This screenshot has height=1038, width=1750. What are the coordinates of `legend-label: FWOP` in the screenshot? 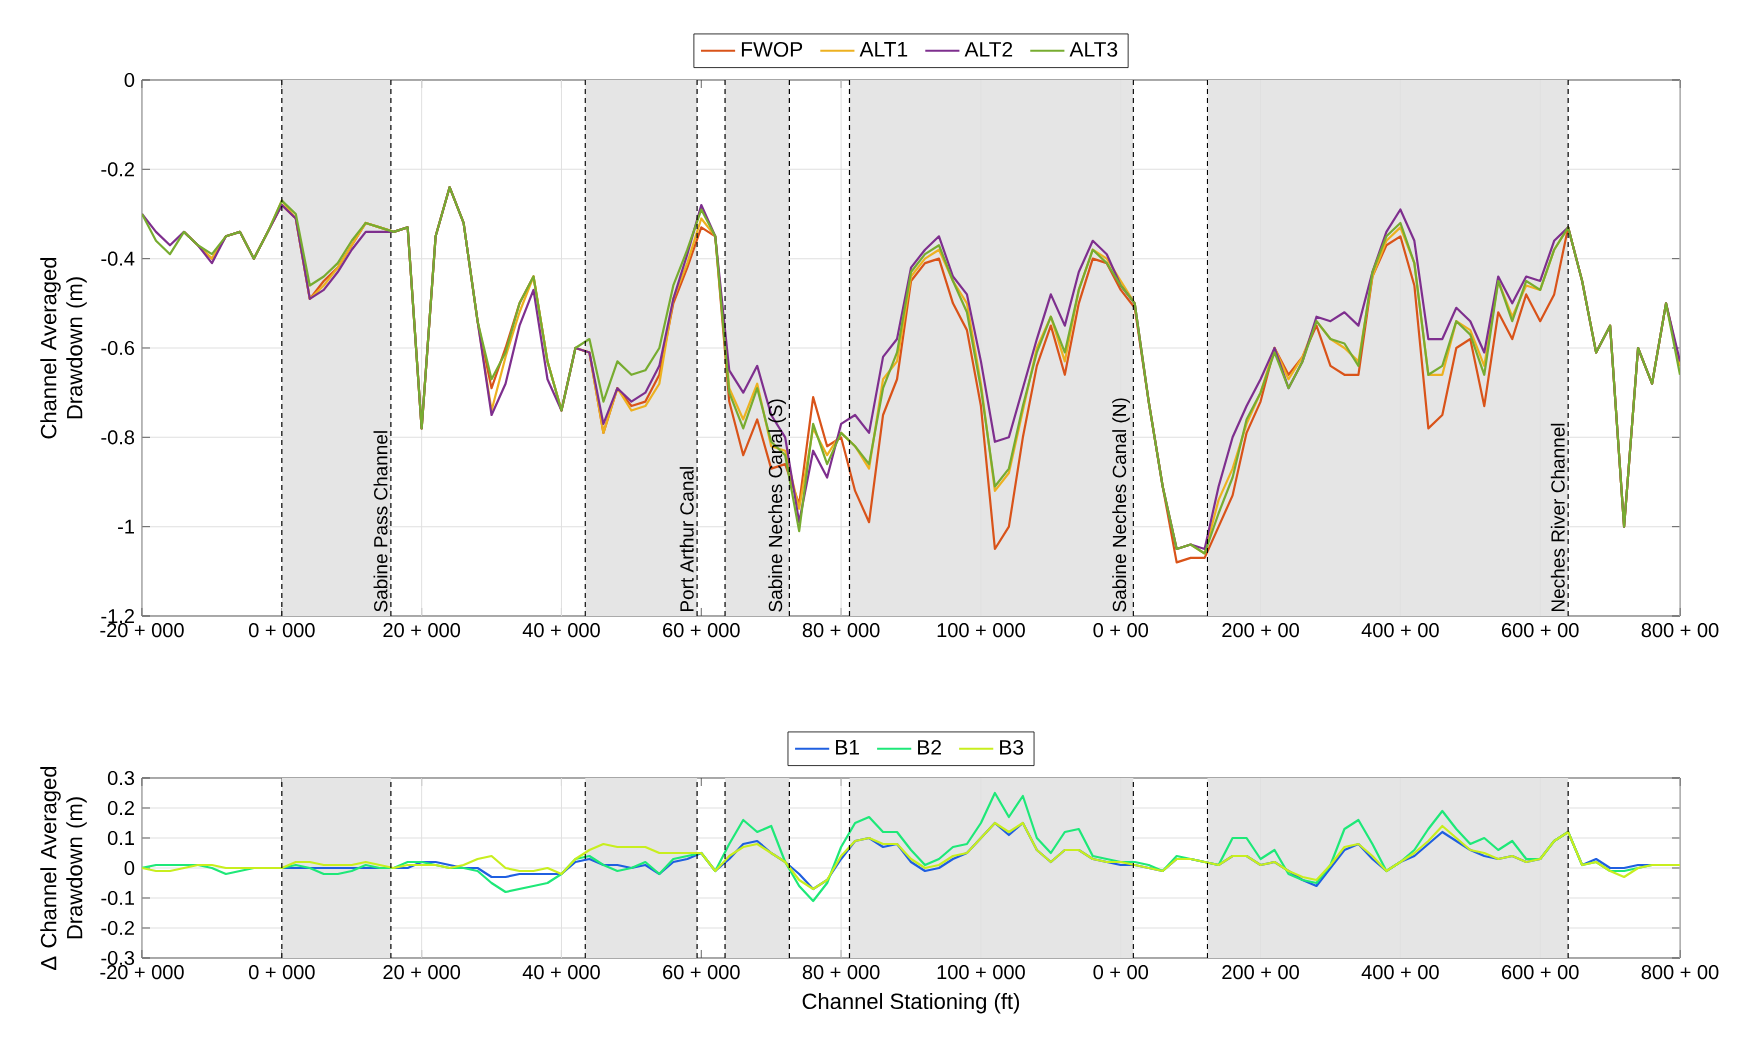 It's located at (772, 49).